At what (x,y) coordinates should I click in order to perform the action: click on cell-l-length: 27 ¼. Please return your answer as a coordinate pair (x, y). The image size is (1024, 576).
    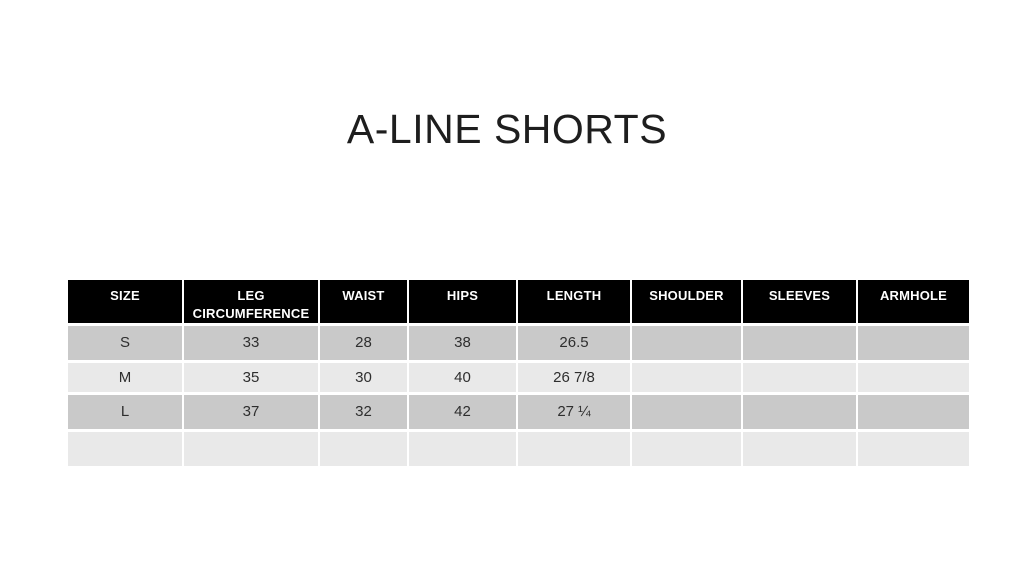
    Looking at the image, I should click on (574, 412).